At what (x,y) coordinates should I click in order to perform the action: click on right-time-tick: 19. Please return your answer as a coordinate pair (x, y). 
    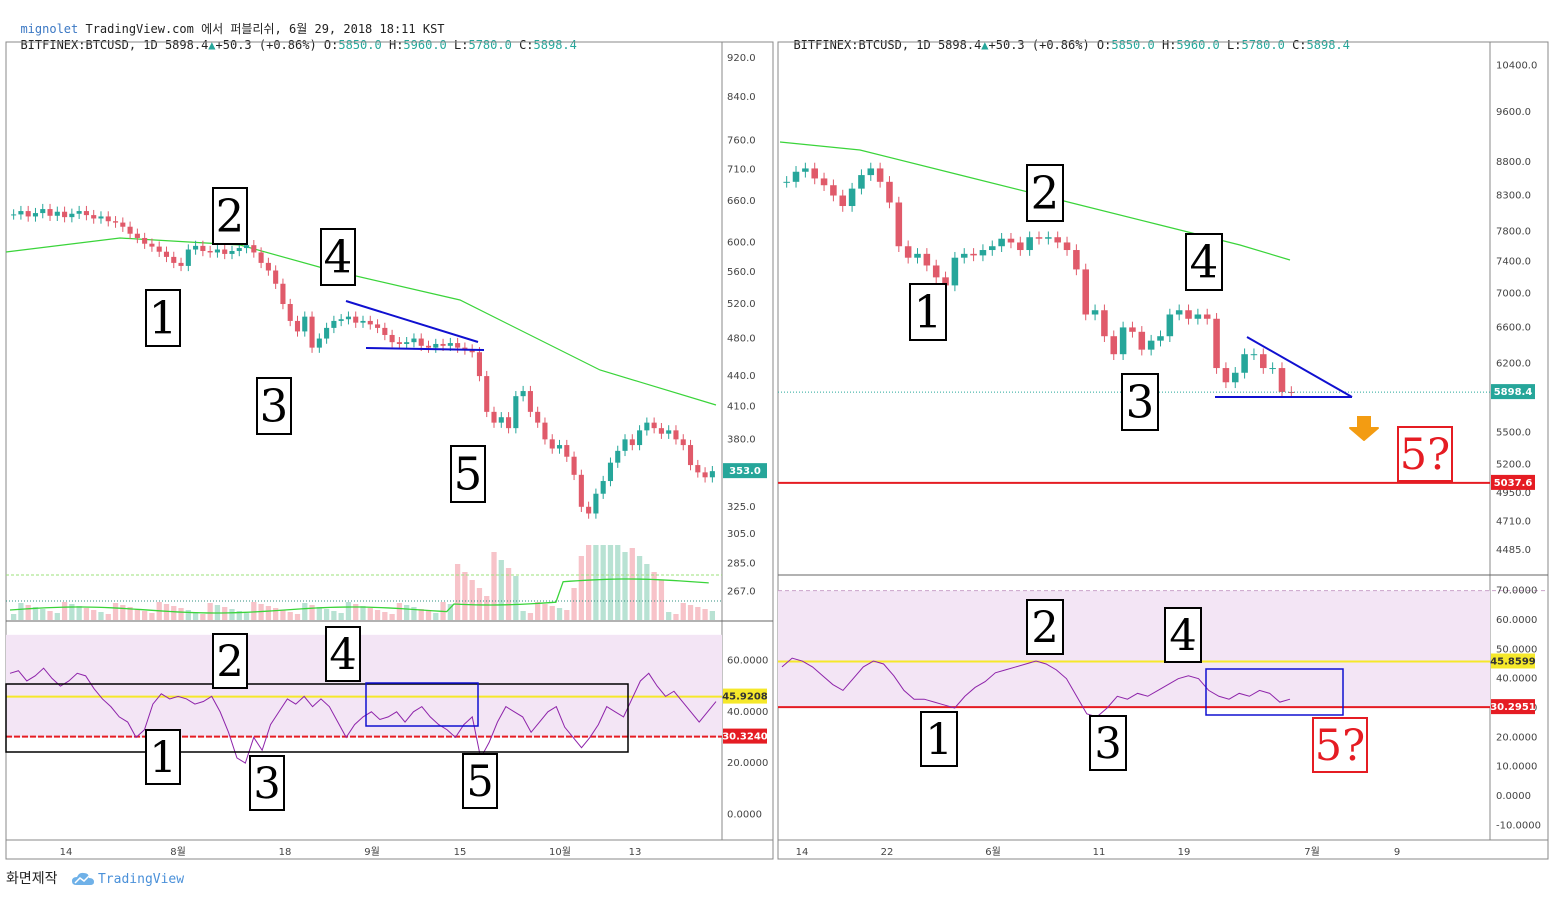
    Looking at the image, I should click on (1184, 852).